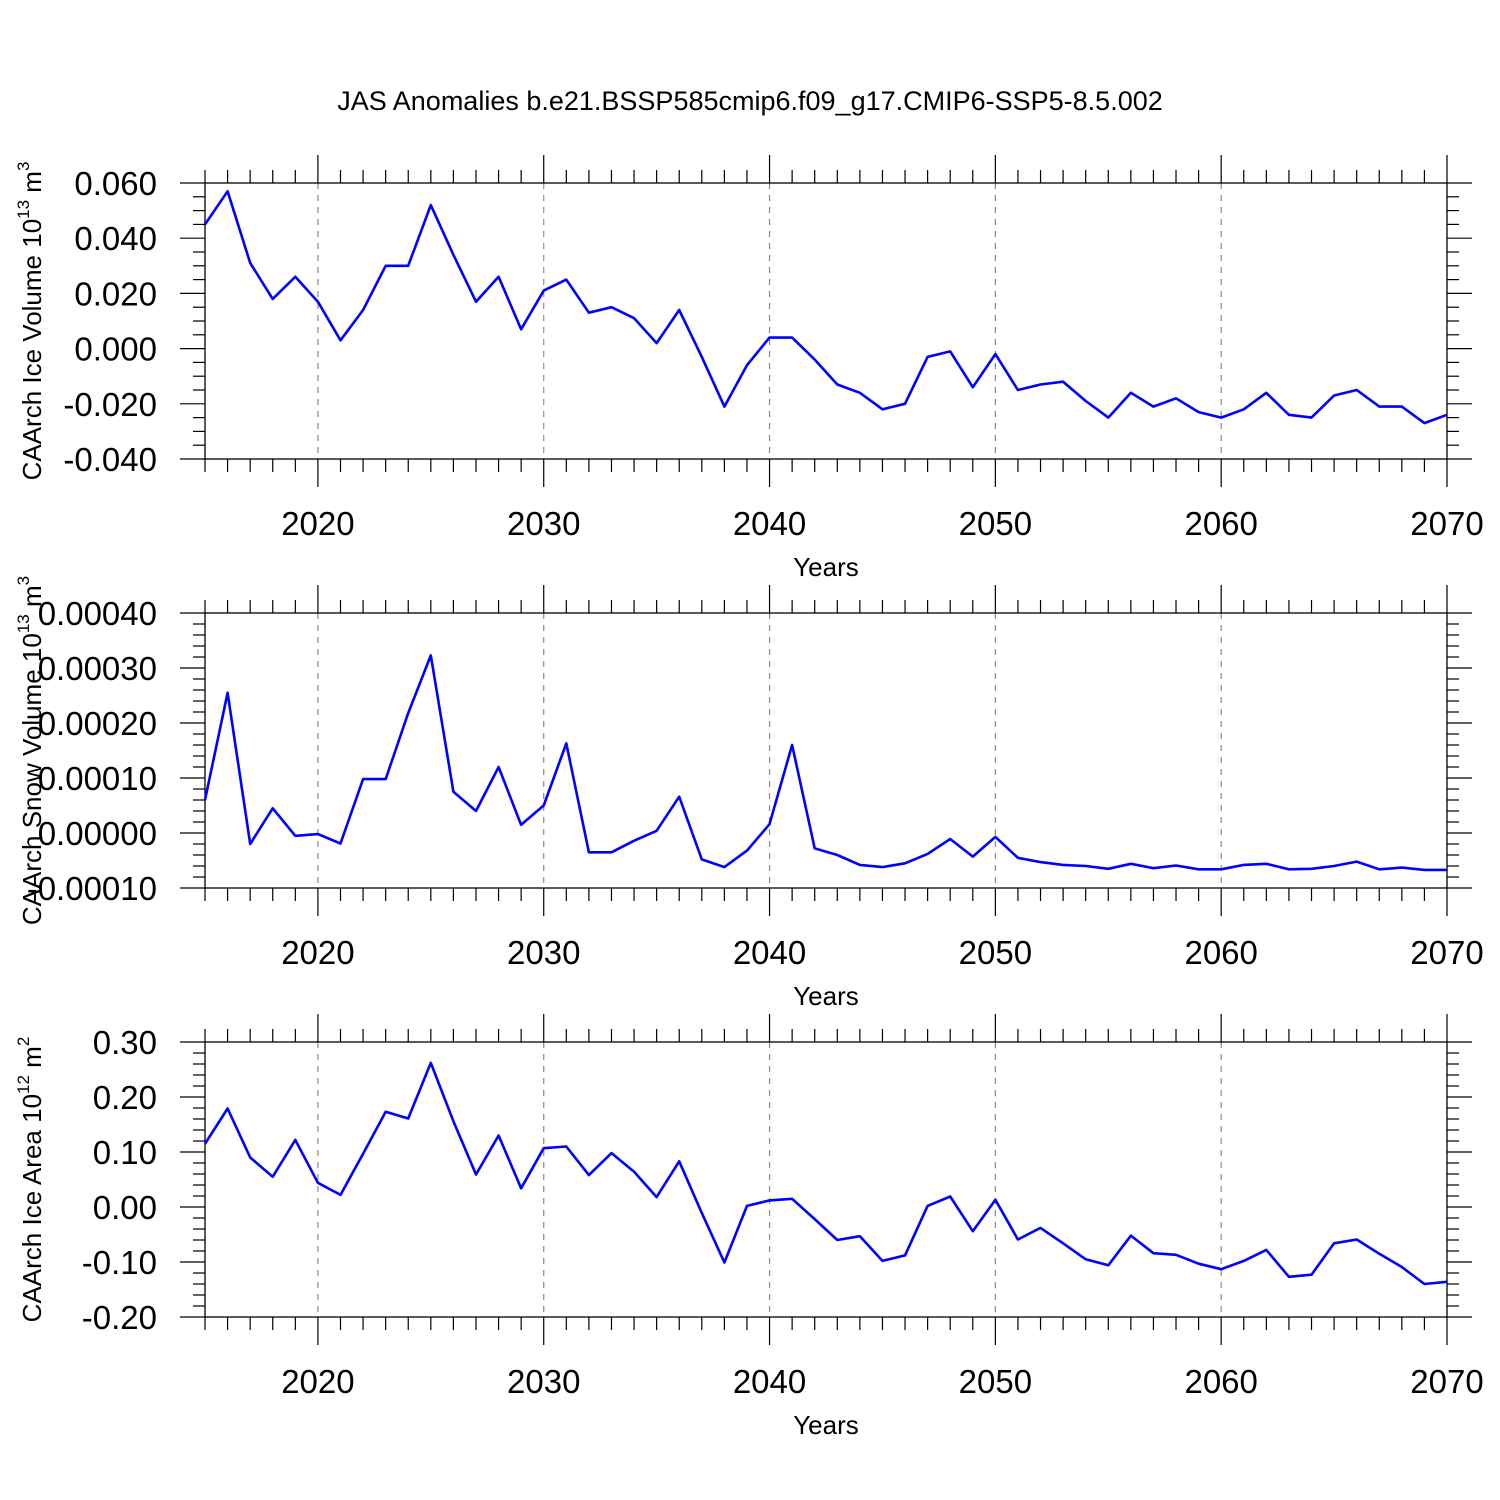  Describe the element at coordinates (97, 613) in the screenshot. I see `y-tick-label: 0.00040` at that location.